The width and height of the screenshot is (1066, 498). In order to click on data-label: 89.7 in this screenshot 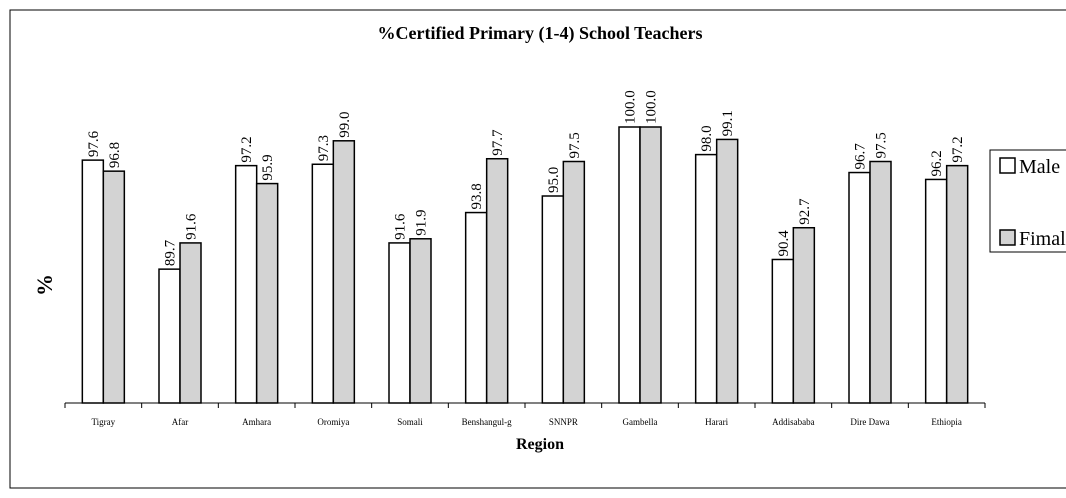, I will do `click(171, 252)`.